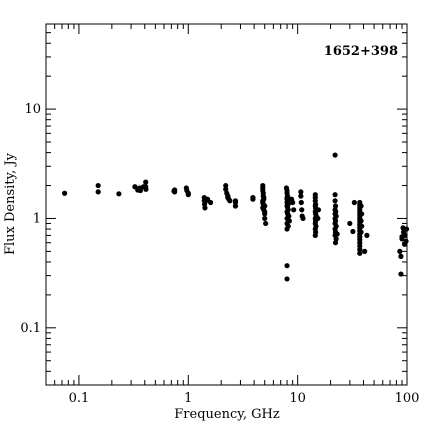  I want to click on x-axis-label: Frequency, GHz, so click(227, 414).